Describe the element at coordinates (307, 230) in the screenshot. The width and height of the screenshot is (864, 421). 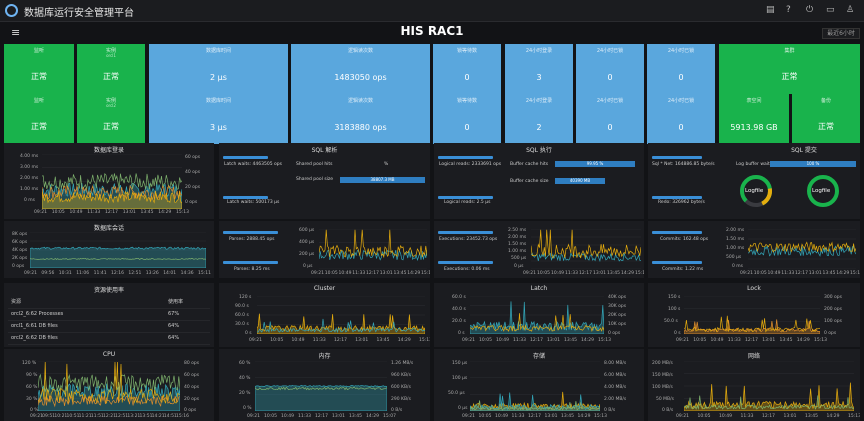
I see `y-axis-label: 600 μs` at that location.